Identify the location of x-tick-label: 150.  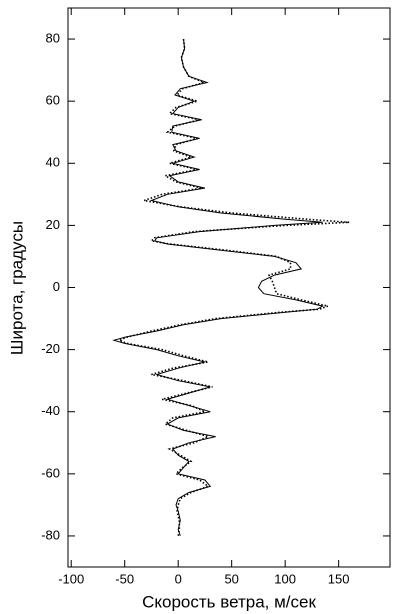
(339, 578).